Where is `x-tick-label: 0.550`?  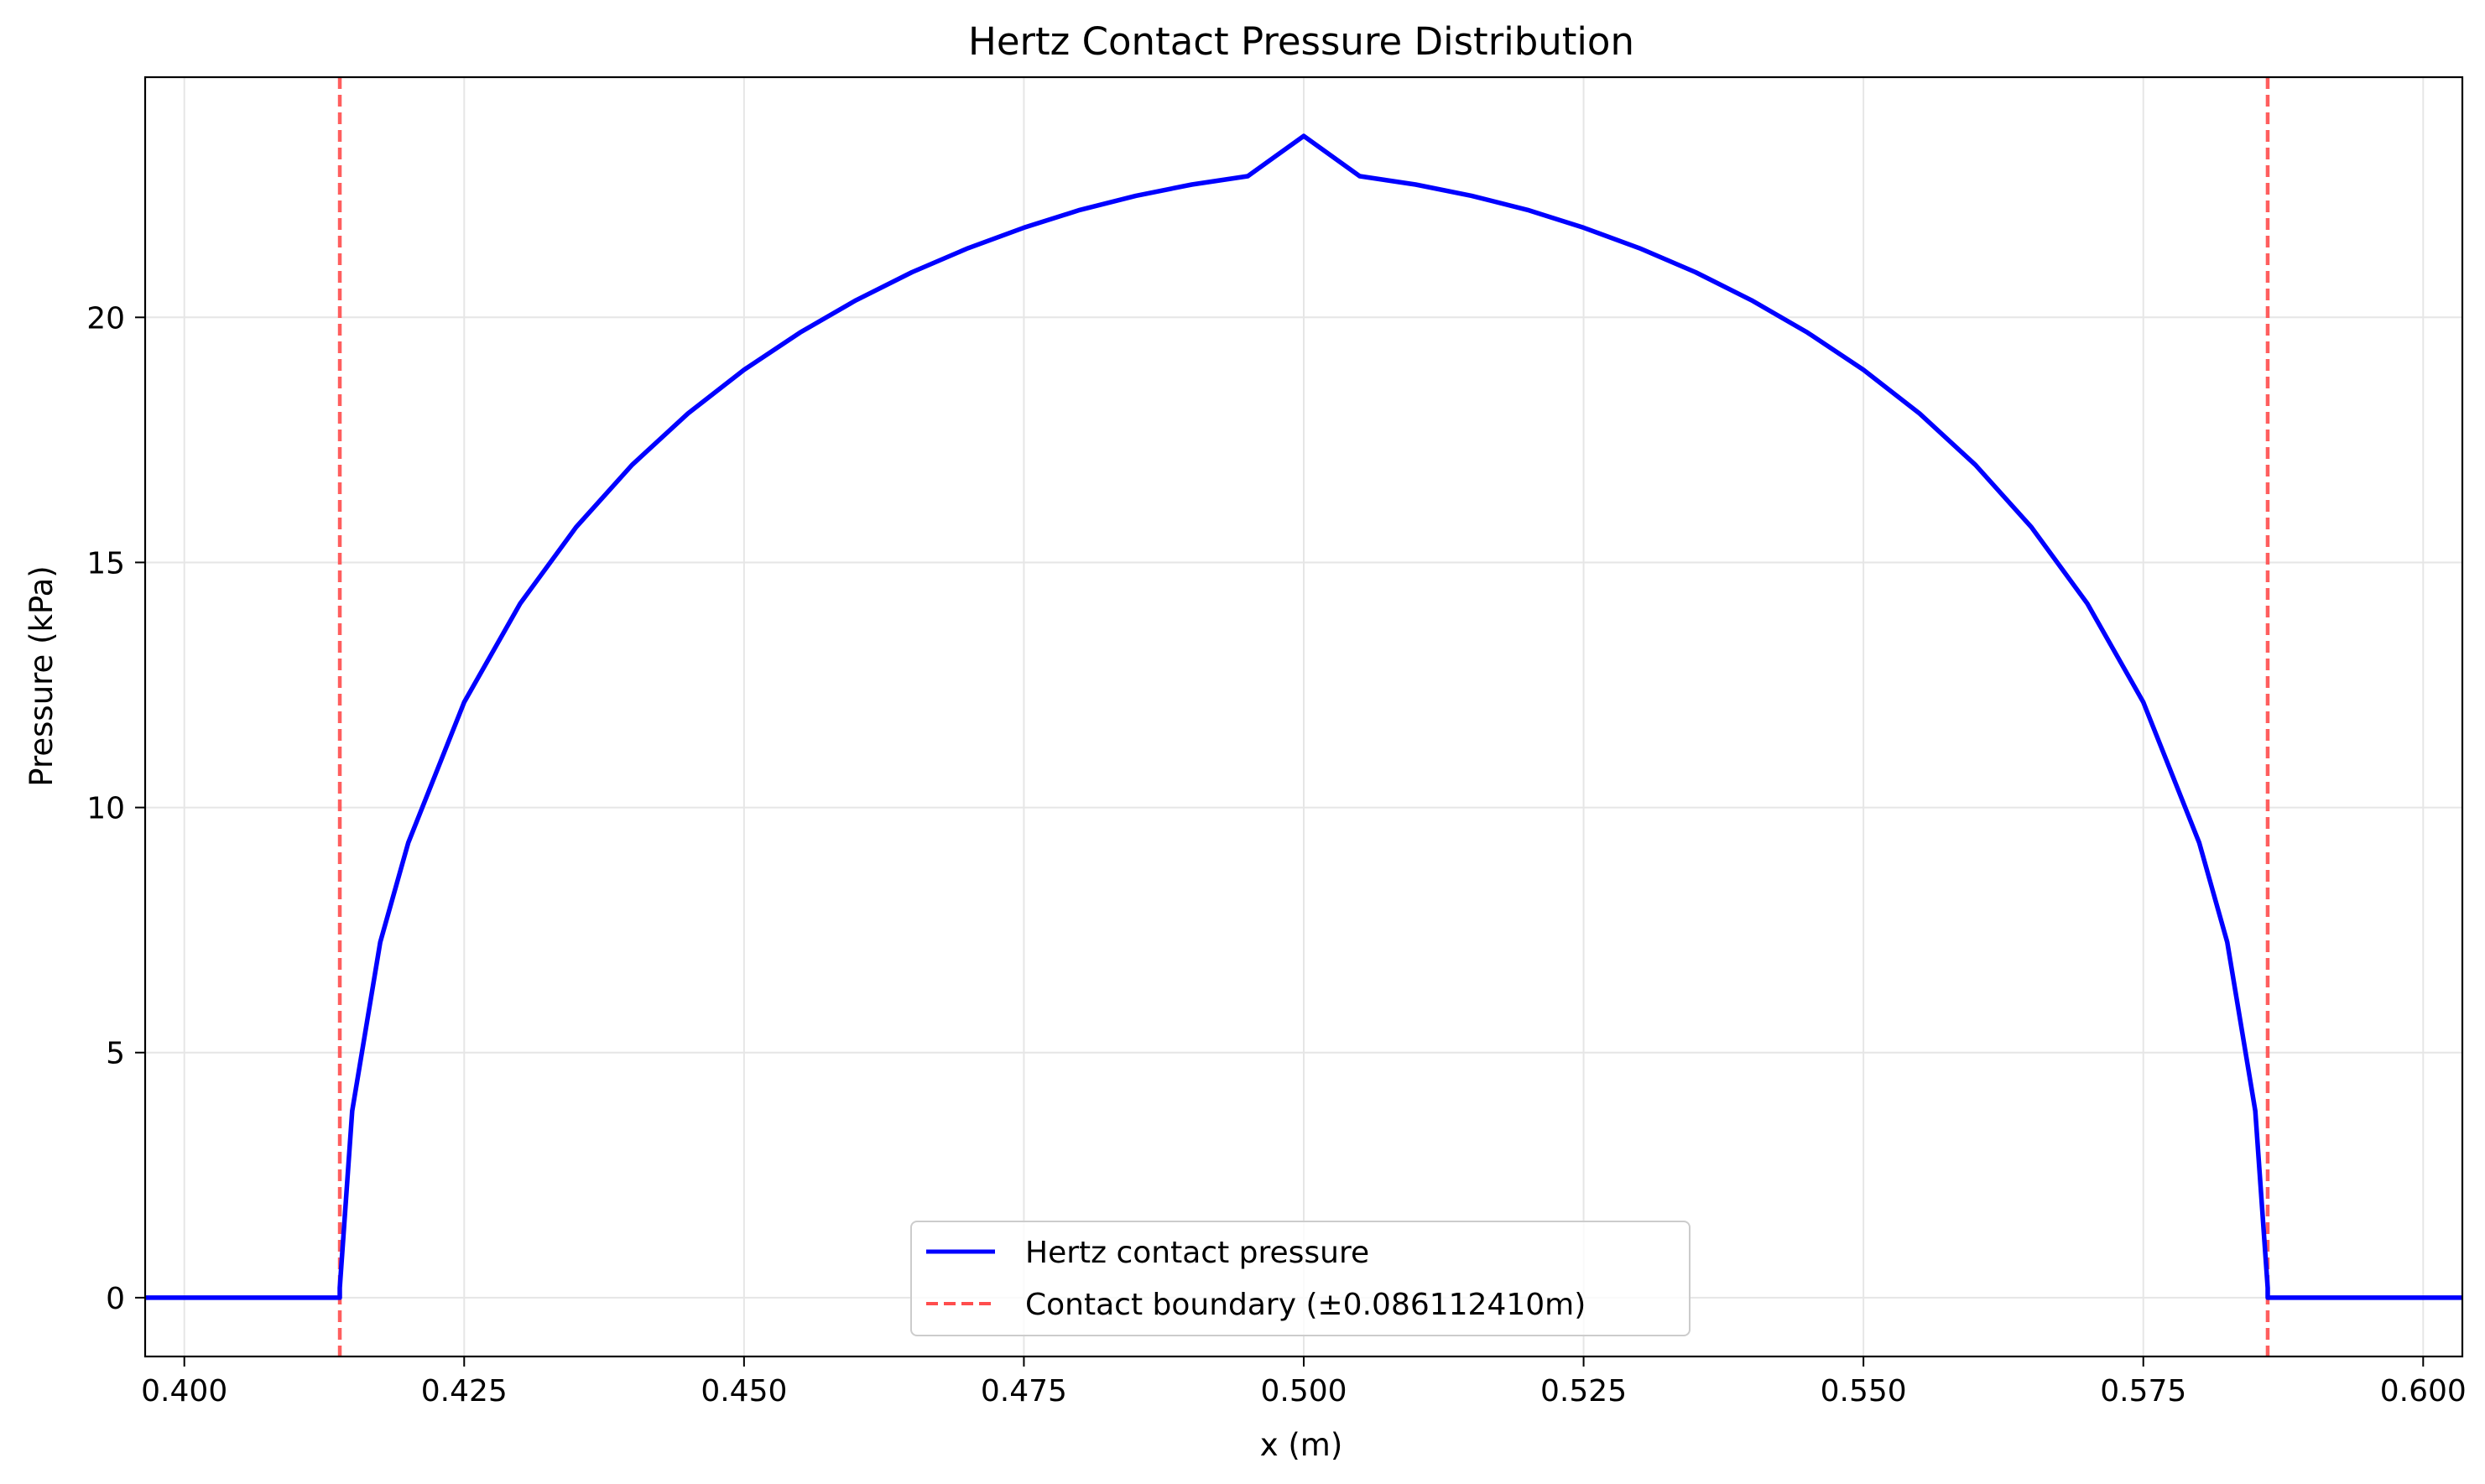
x-tick-label: 0.550 is located at coordinates (1864, 1391).